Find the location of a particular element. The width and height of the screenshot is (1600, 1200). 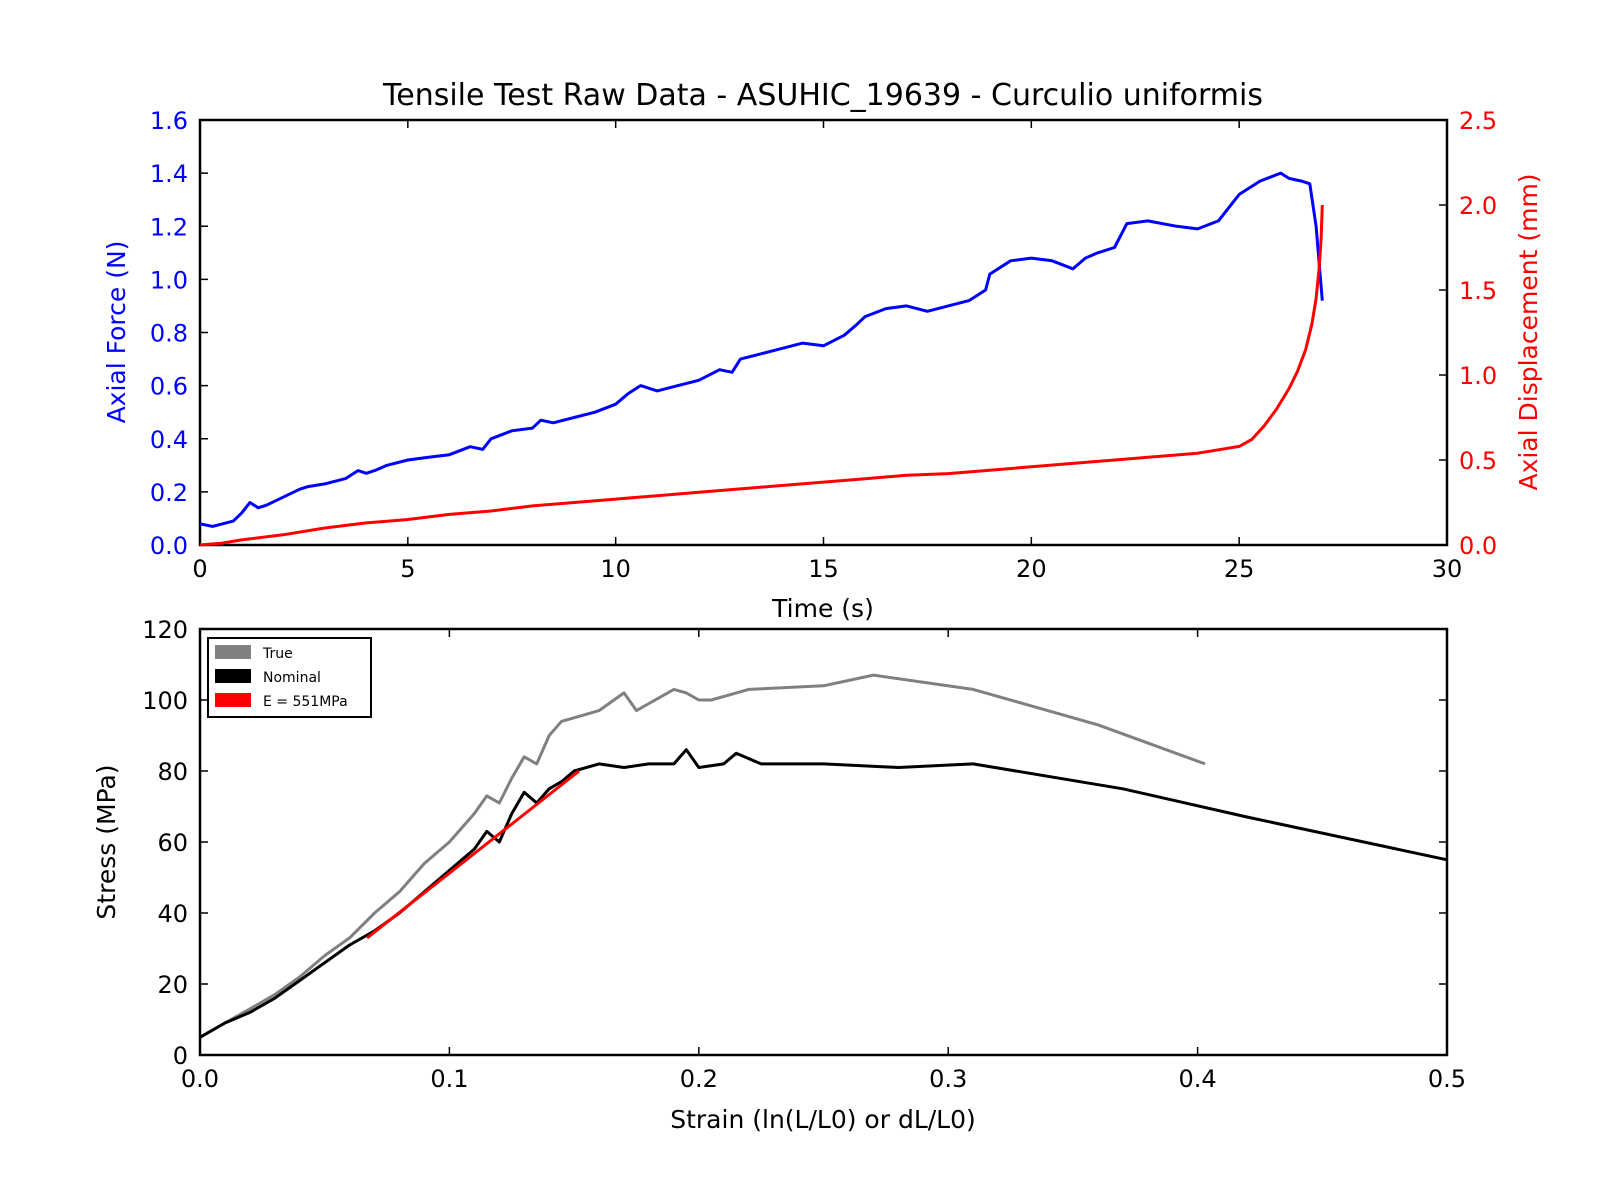

top-right-y-tick-label: 1.0 is located at coordinates (1478, 376).